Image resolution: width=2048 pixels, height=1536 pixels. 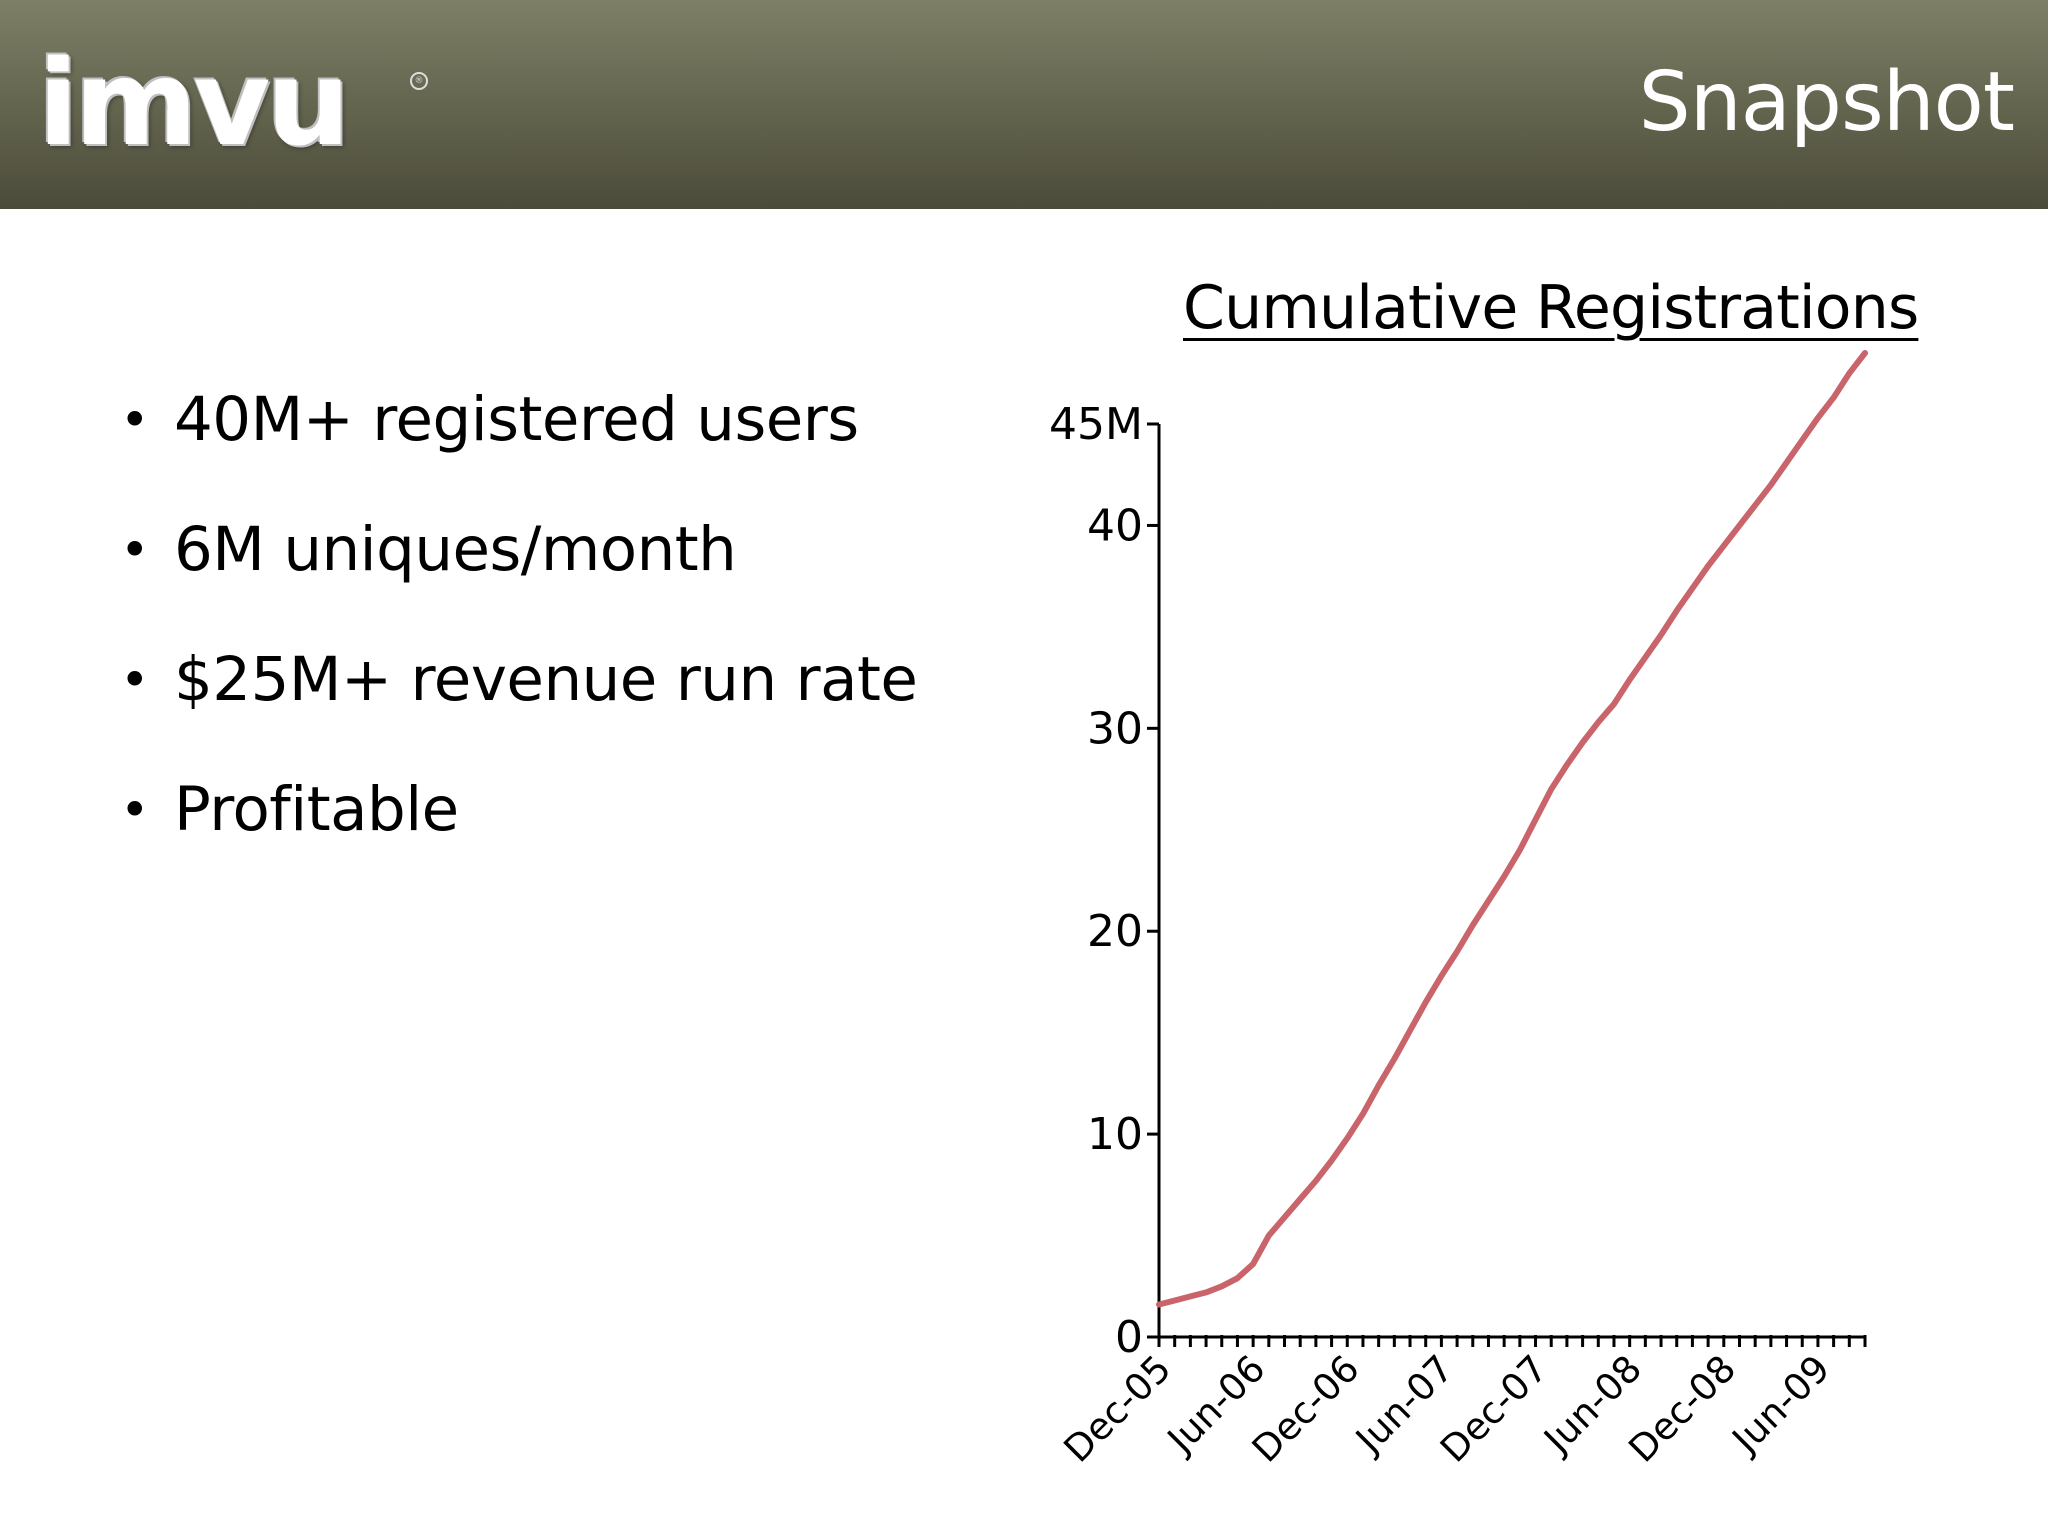 What do you see at coordinates (518, 420) in the screenshot?
I see `bullet-item: 40M+ registered users` at bounding box center [518, 420].